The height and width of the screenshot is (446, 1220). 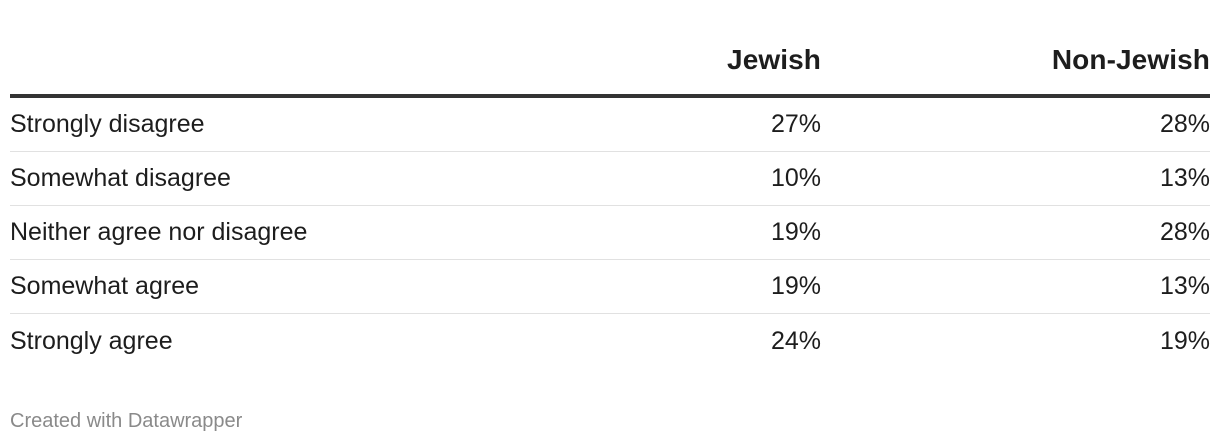 I want to click on row-label: Strongly agree, so click(x=91, y=340).